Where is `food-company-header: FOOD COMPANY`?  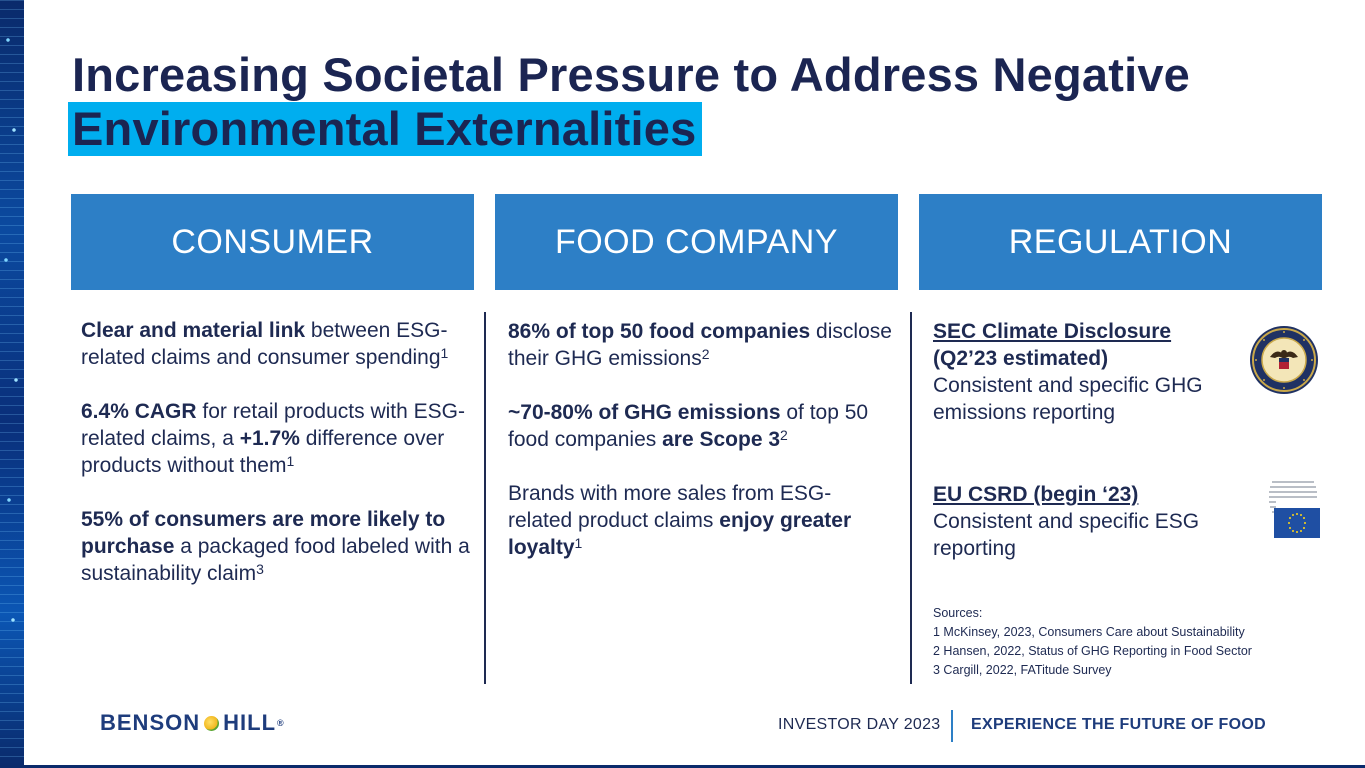
food-company-header: FOOD COMPANY is located at coordinates (696, 242).